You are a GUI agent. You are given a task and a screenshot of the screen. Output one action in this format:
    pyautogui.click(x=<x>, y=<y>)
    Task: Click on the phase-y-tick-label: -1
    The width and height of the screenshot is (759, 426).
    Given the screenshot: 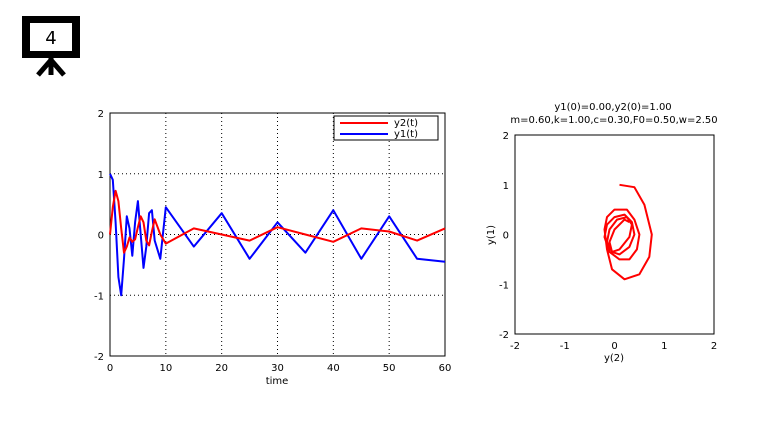 What is the action you would take?
    pyautogui.click(x=504, y=285)
    